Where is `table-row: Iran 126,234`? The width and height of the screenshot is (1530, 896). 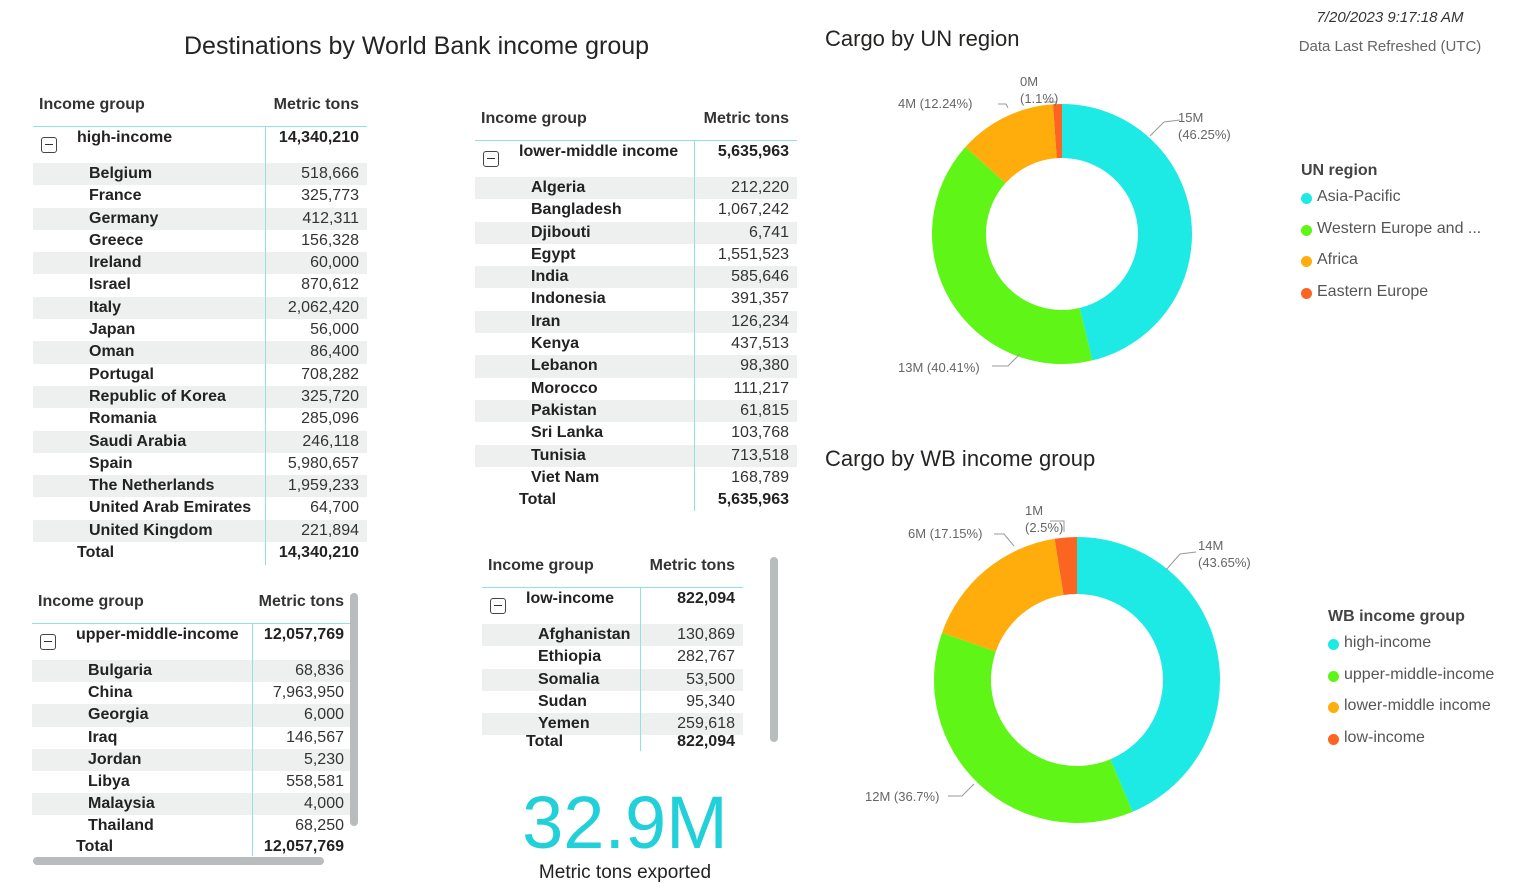
table-row: Iran 126,234 is located at coordinates (636, 322).